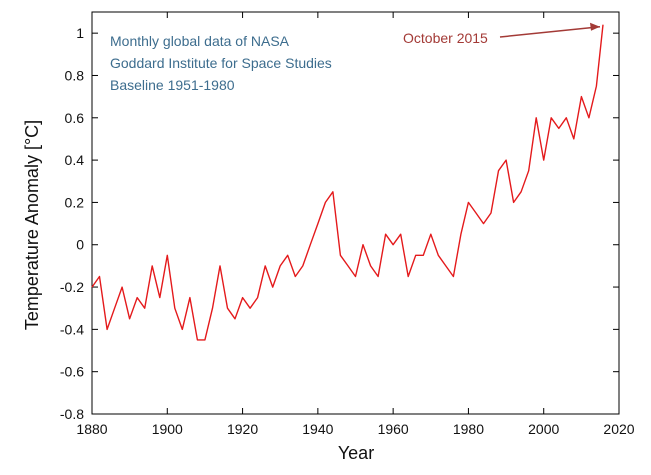 The height and width of the screenshot is (475, 651). I want to click on y-tick-label: -0.6, so click(72, 372).